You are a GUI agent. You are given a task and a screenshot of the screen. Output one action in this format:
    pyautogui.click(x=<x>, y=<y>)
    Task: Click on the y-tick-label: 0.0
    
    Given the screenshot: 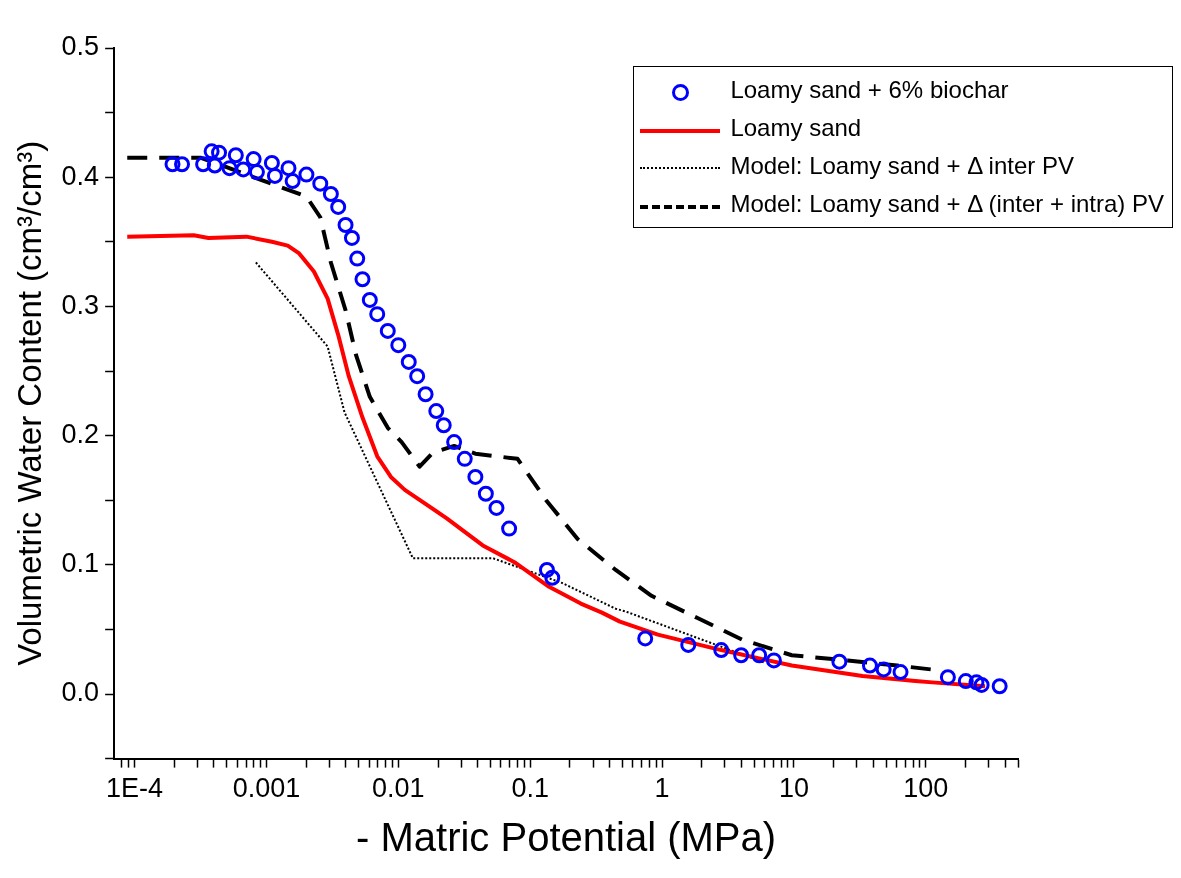 What is the action you would take?
    pyautogui.click(x=80, y=692)
    